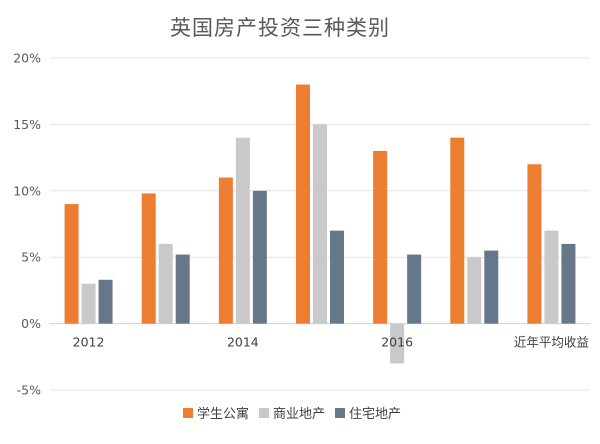 Image resolution: width=600 pixels, height=444 pixels. Describe the element at coordinates (299, 414) in the screenshot. I see `legend-label: 商业地产` at that location.